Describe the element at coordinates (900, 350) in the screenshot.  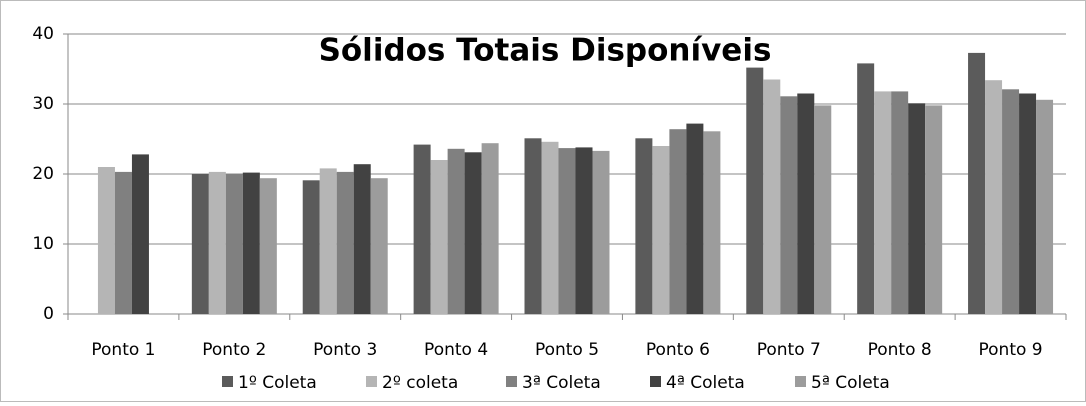
I see `x-tick-label: Ponto 8` at that location.